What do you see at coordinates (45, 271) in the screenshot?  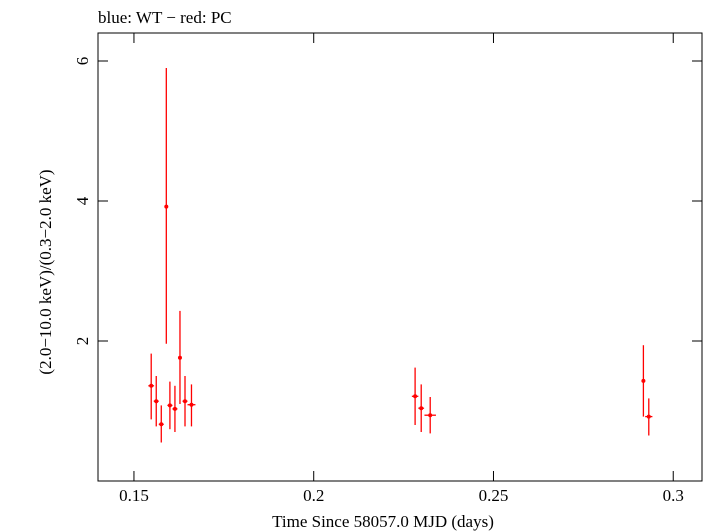 I see `y-axis-label: (2.0−10.0 keV)/(0.3−2.0 keV)` at bounding box center [45, 271].